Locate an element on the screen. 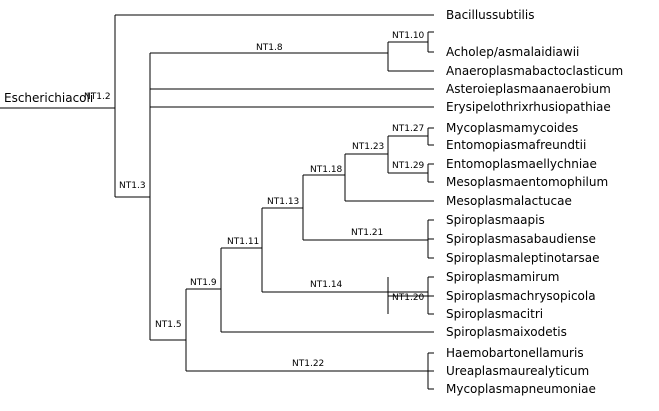 Image resolution: width=659 pixels, height=411 pixels. leaf-label: Haemobartonellamuris is located at coordinates (515, 353).